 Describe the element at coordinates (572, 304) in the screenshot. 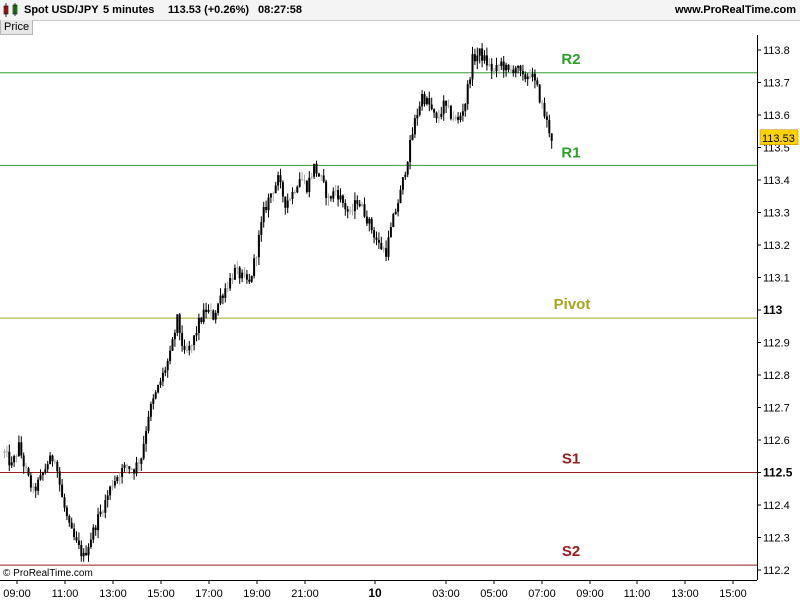

I see `level-label-pivot: Pivot` at that location.